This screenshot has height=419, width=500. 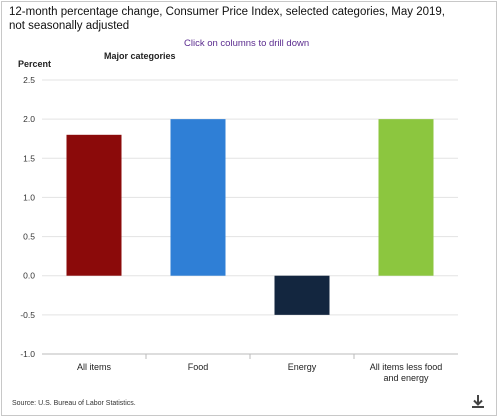 What do you see at coordinates (478, 402) in the screenshot?
I see `download-icon` at bounding box center [478, 402].